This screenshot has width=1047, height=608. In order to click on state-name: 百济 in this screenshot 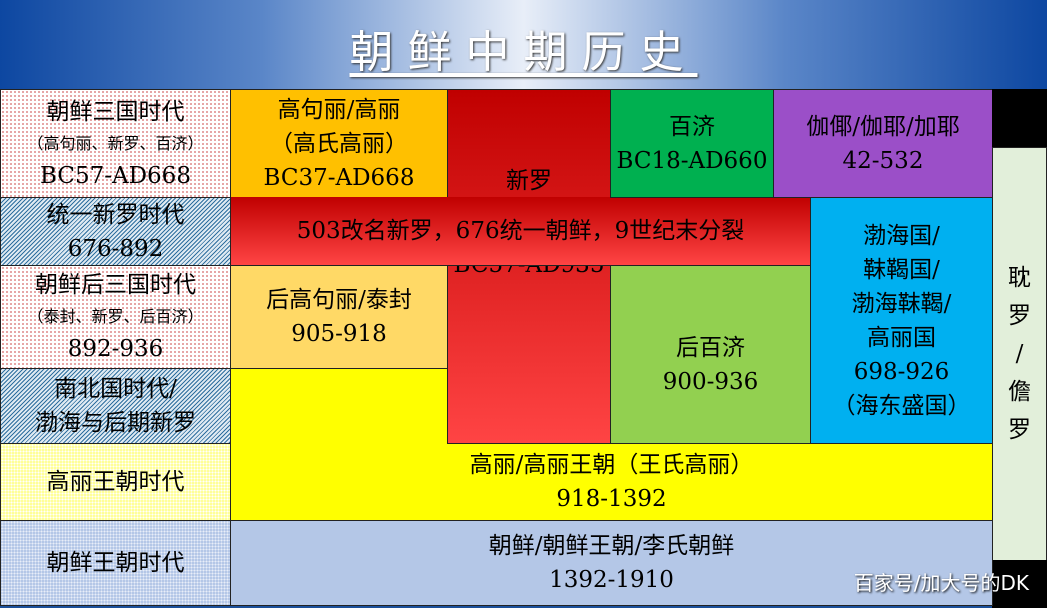, I will do `click(692, 126)`.